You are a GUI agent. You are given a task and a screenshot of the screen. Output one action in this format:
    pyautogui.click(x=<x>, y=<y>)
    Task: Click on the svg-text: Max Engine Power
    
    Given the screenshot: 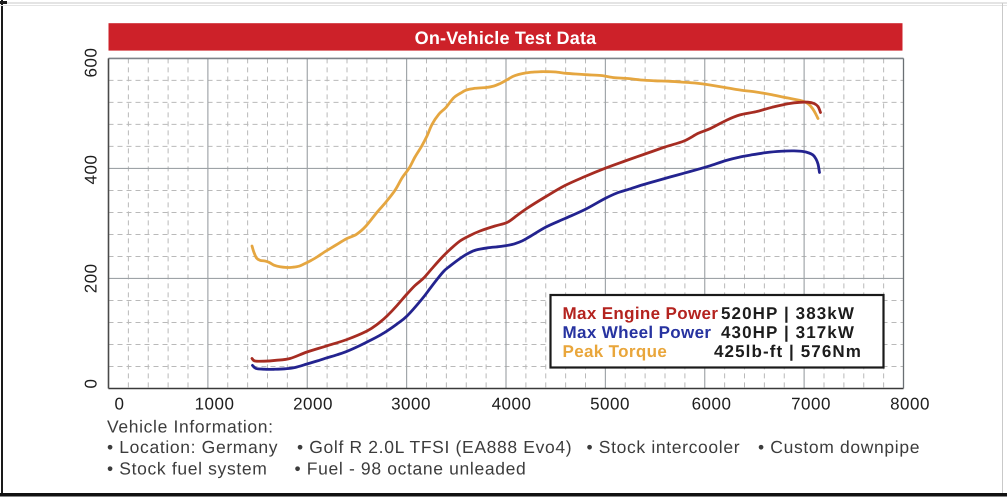 What is the action you would take?
    pyautogui.click(x=641, y=313)
    